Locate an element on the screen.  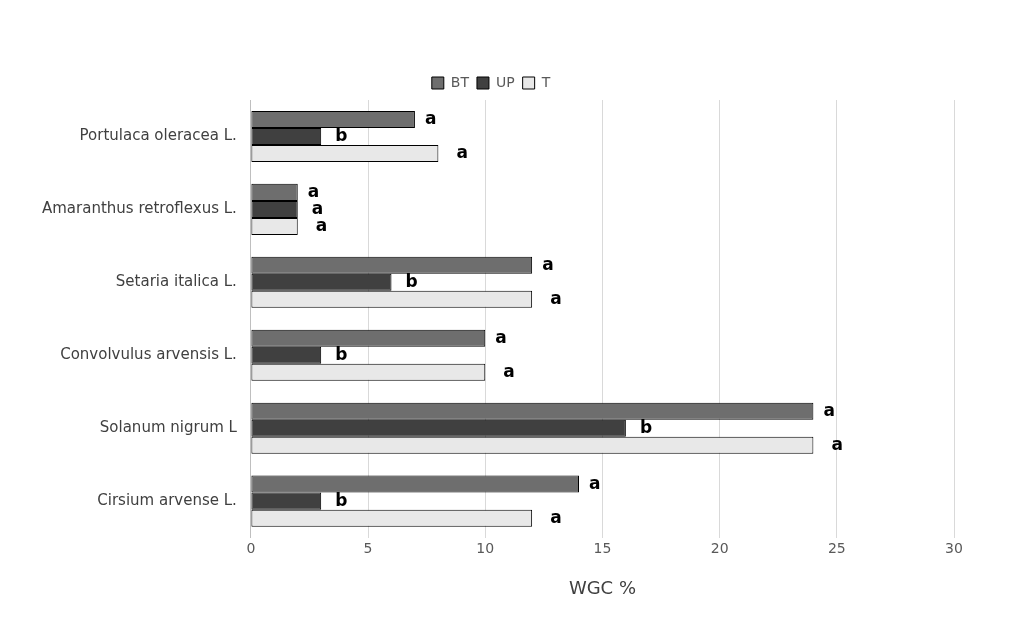
x-tick-label: 5 is located at coordinates (368, 547).